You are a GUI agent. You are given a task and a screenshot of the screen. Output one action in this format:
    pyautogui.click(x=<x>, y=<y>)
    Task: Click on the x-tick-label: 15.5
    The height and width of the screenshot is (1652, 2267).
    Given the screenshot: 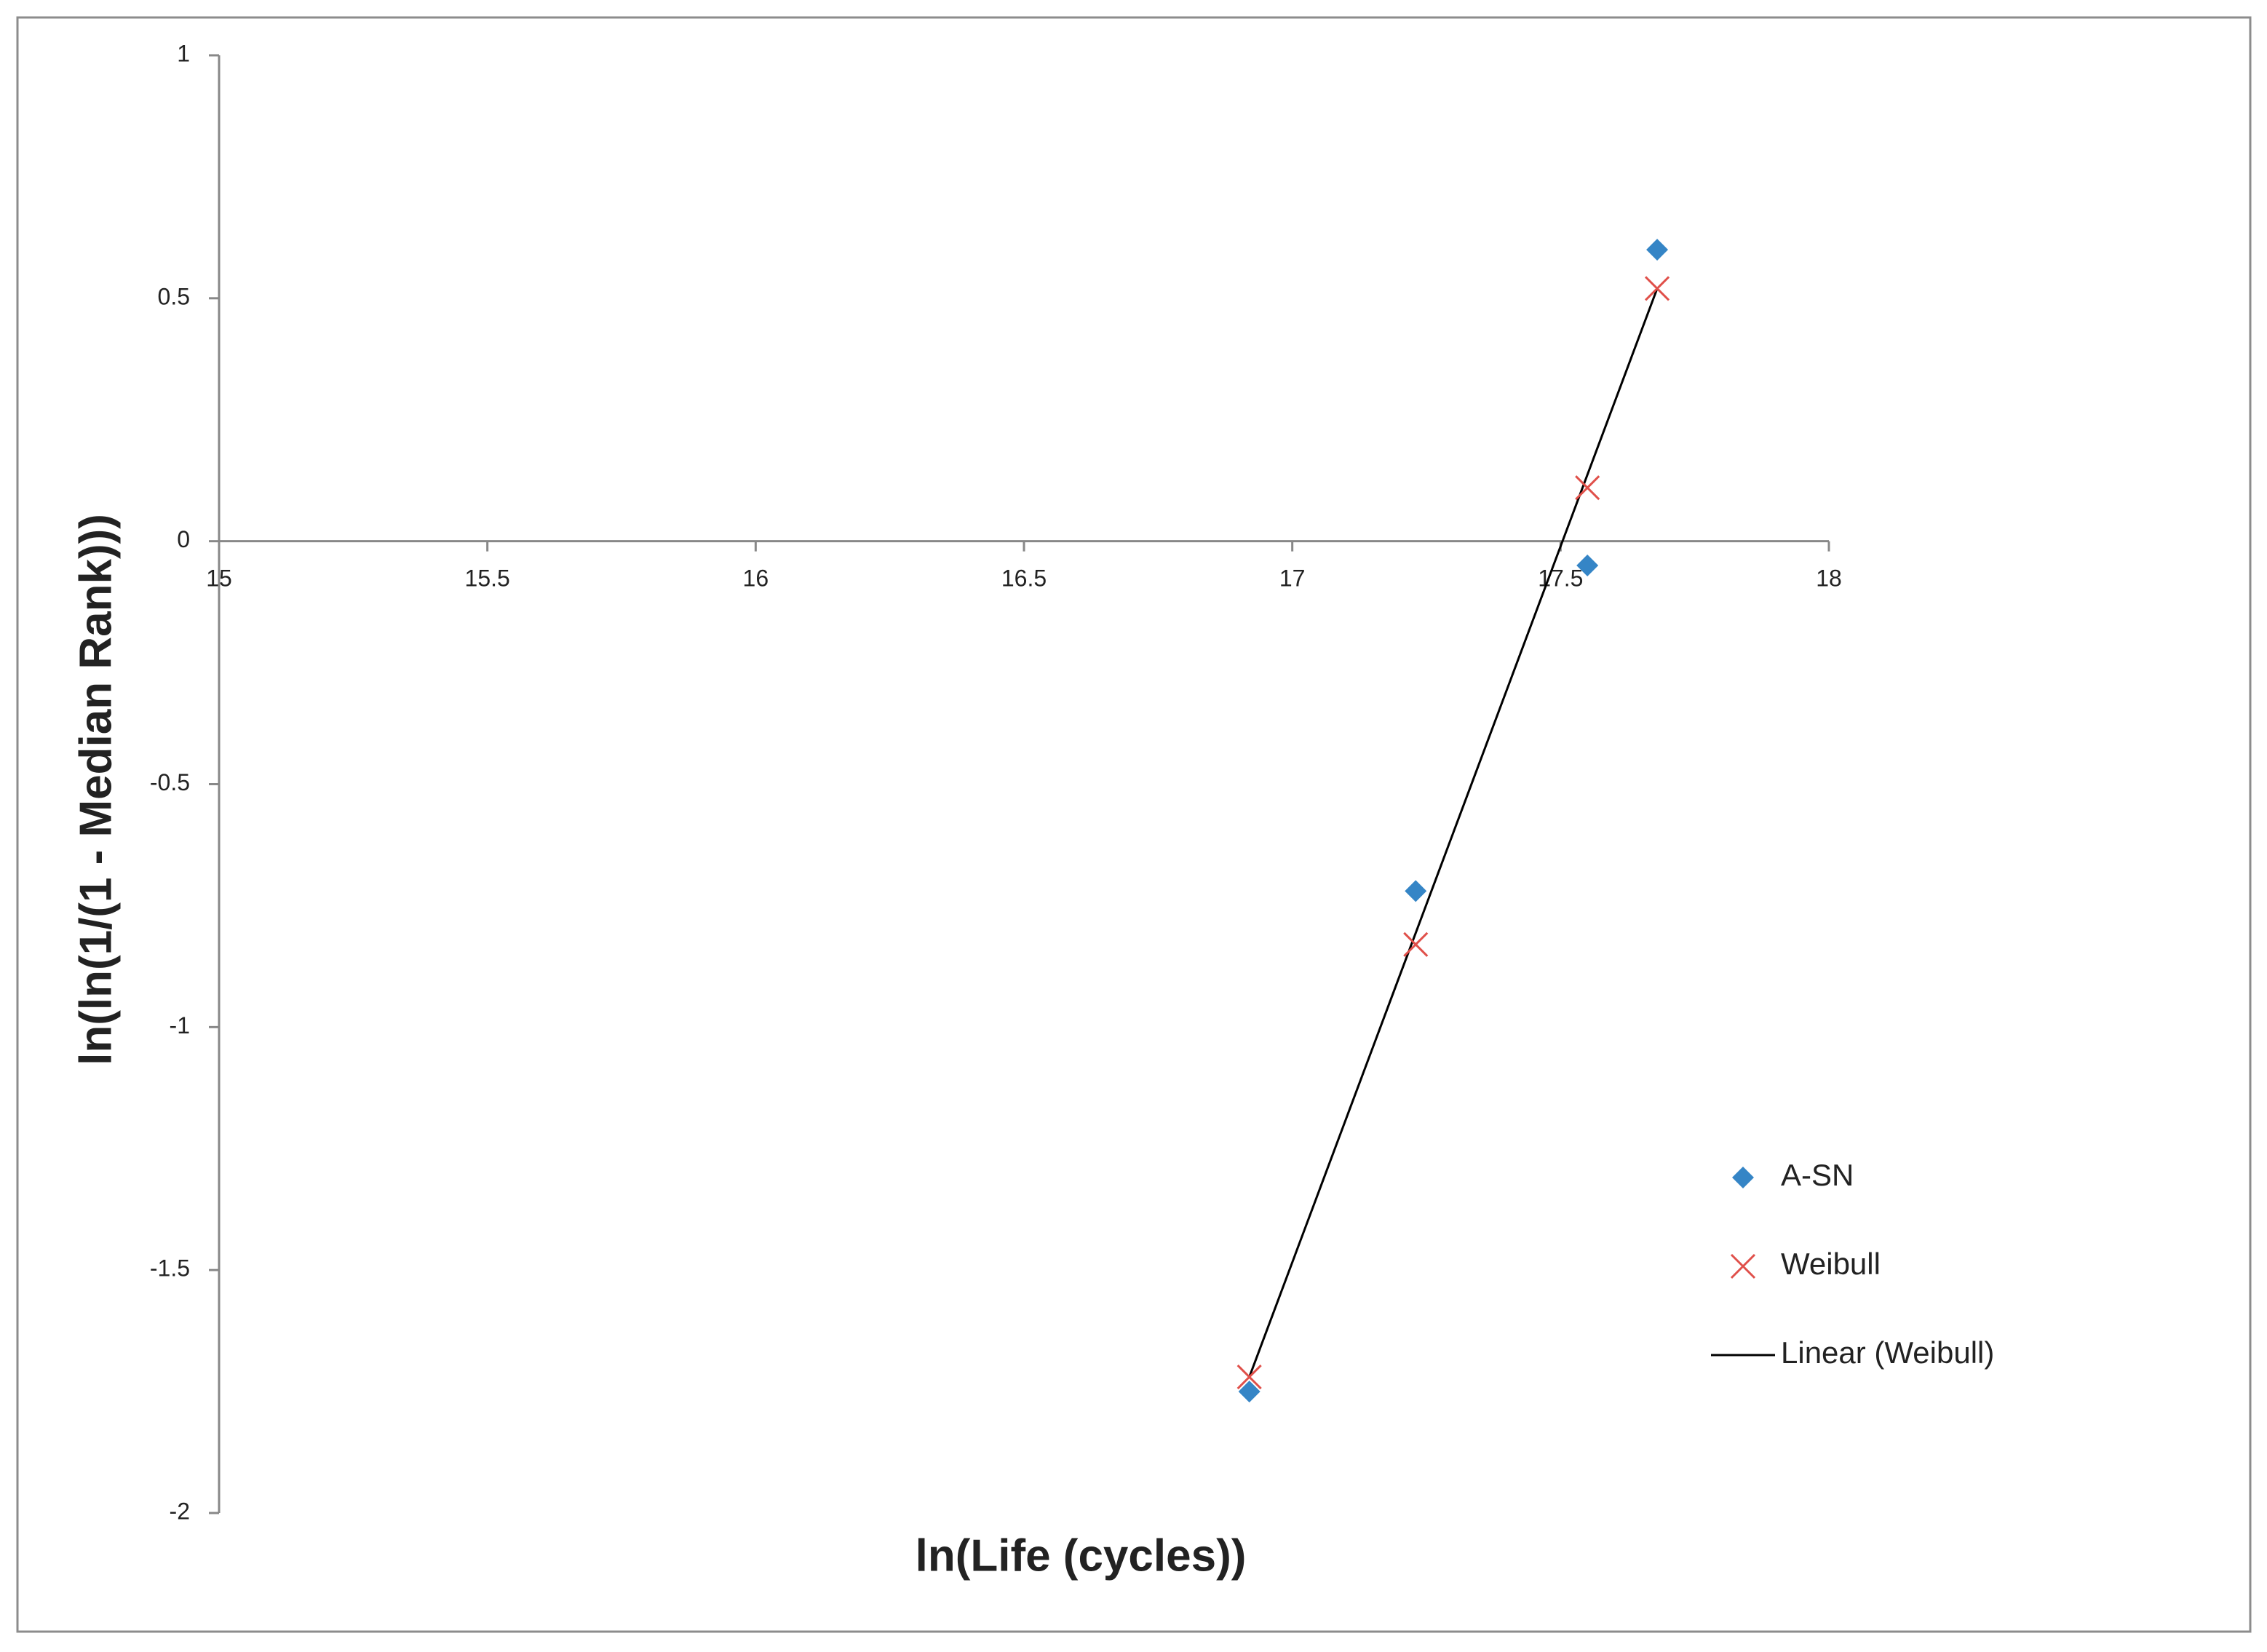 What is the action you would take?
    pyautogui.click(x=488, y=578)
    